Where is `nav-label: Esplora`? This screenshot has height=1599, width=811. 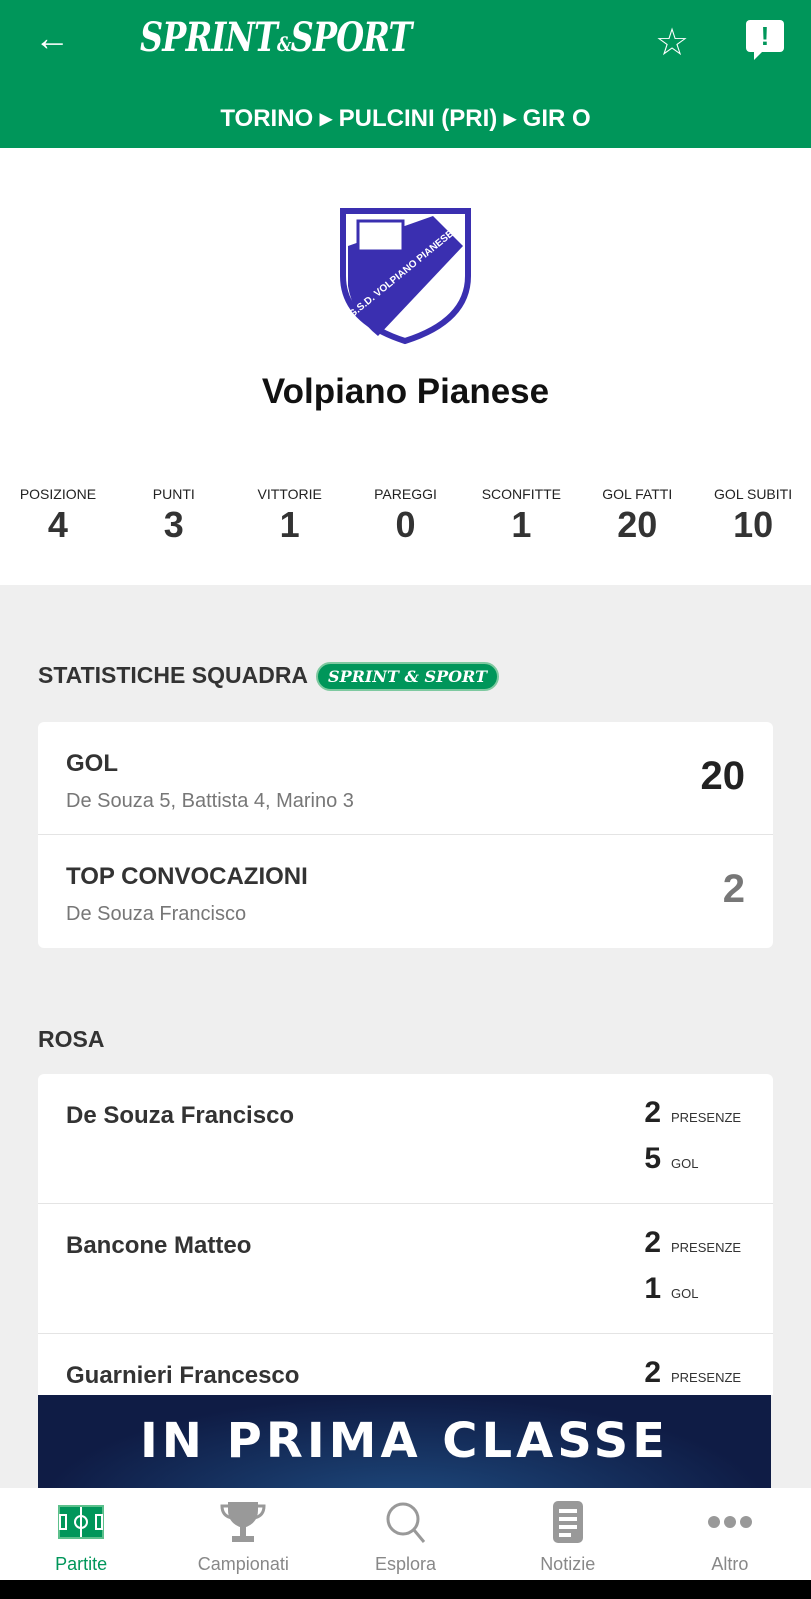 nav-label: Esplora is located at coordinates (405, 1564).